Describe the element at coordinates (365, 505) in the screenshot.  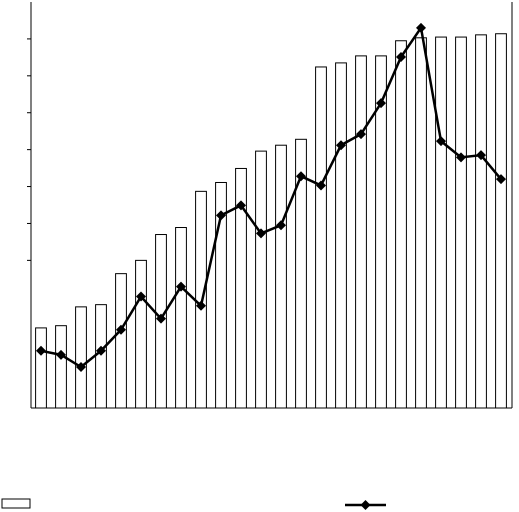
I see `legend-marker` at that location.